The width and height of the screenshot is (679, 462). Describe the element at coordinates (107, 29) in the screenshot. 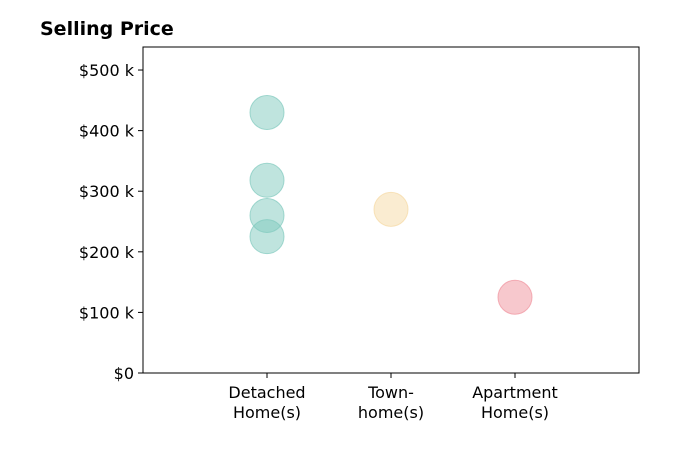

I see `chart-title: Selling Price` at that location.